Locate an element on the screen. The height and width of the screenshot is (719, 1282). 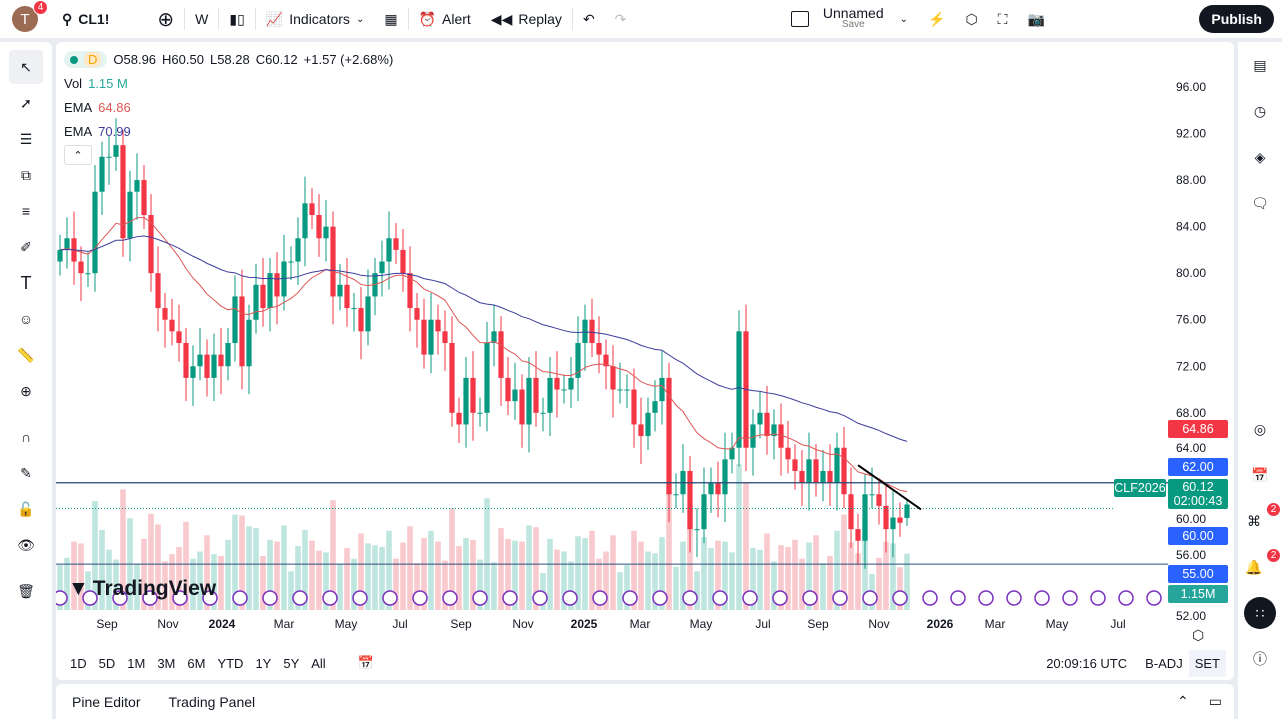
range-ytd: YTD is located at coordinates (230, 663).